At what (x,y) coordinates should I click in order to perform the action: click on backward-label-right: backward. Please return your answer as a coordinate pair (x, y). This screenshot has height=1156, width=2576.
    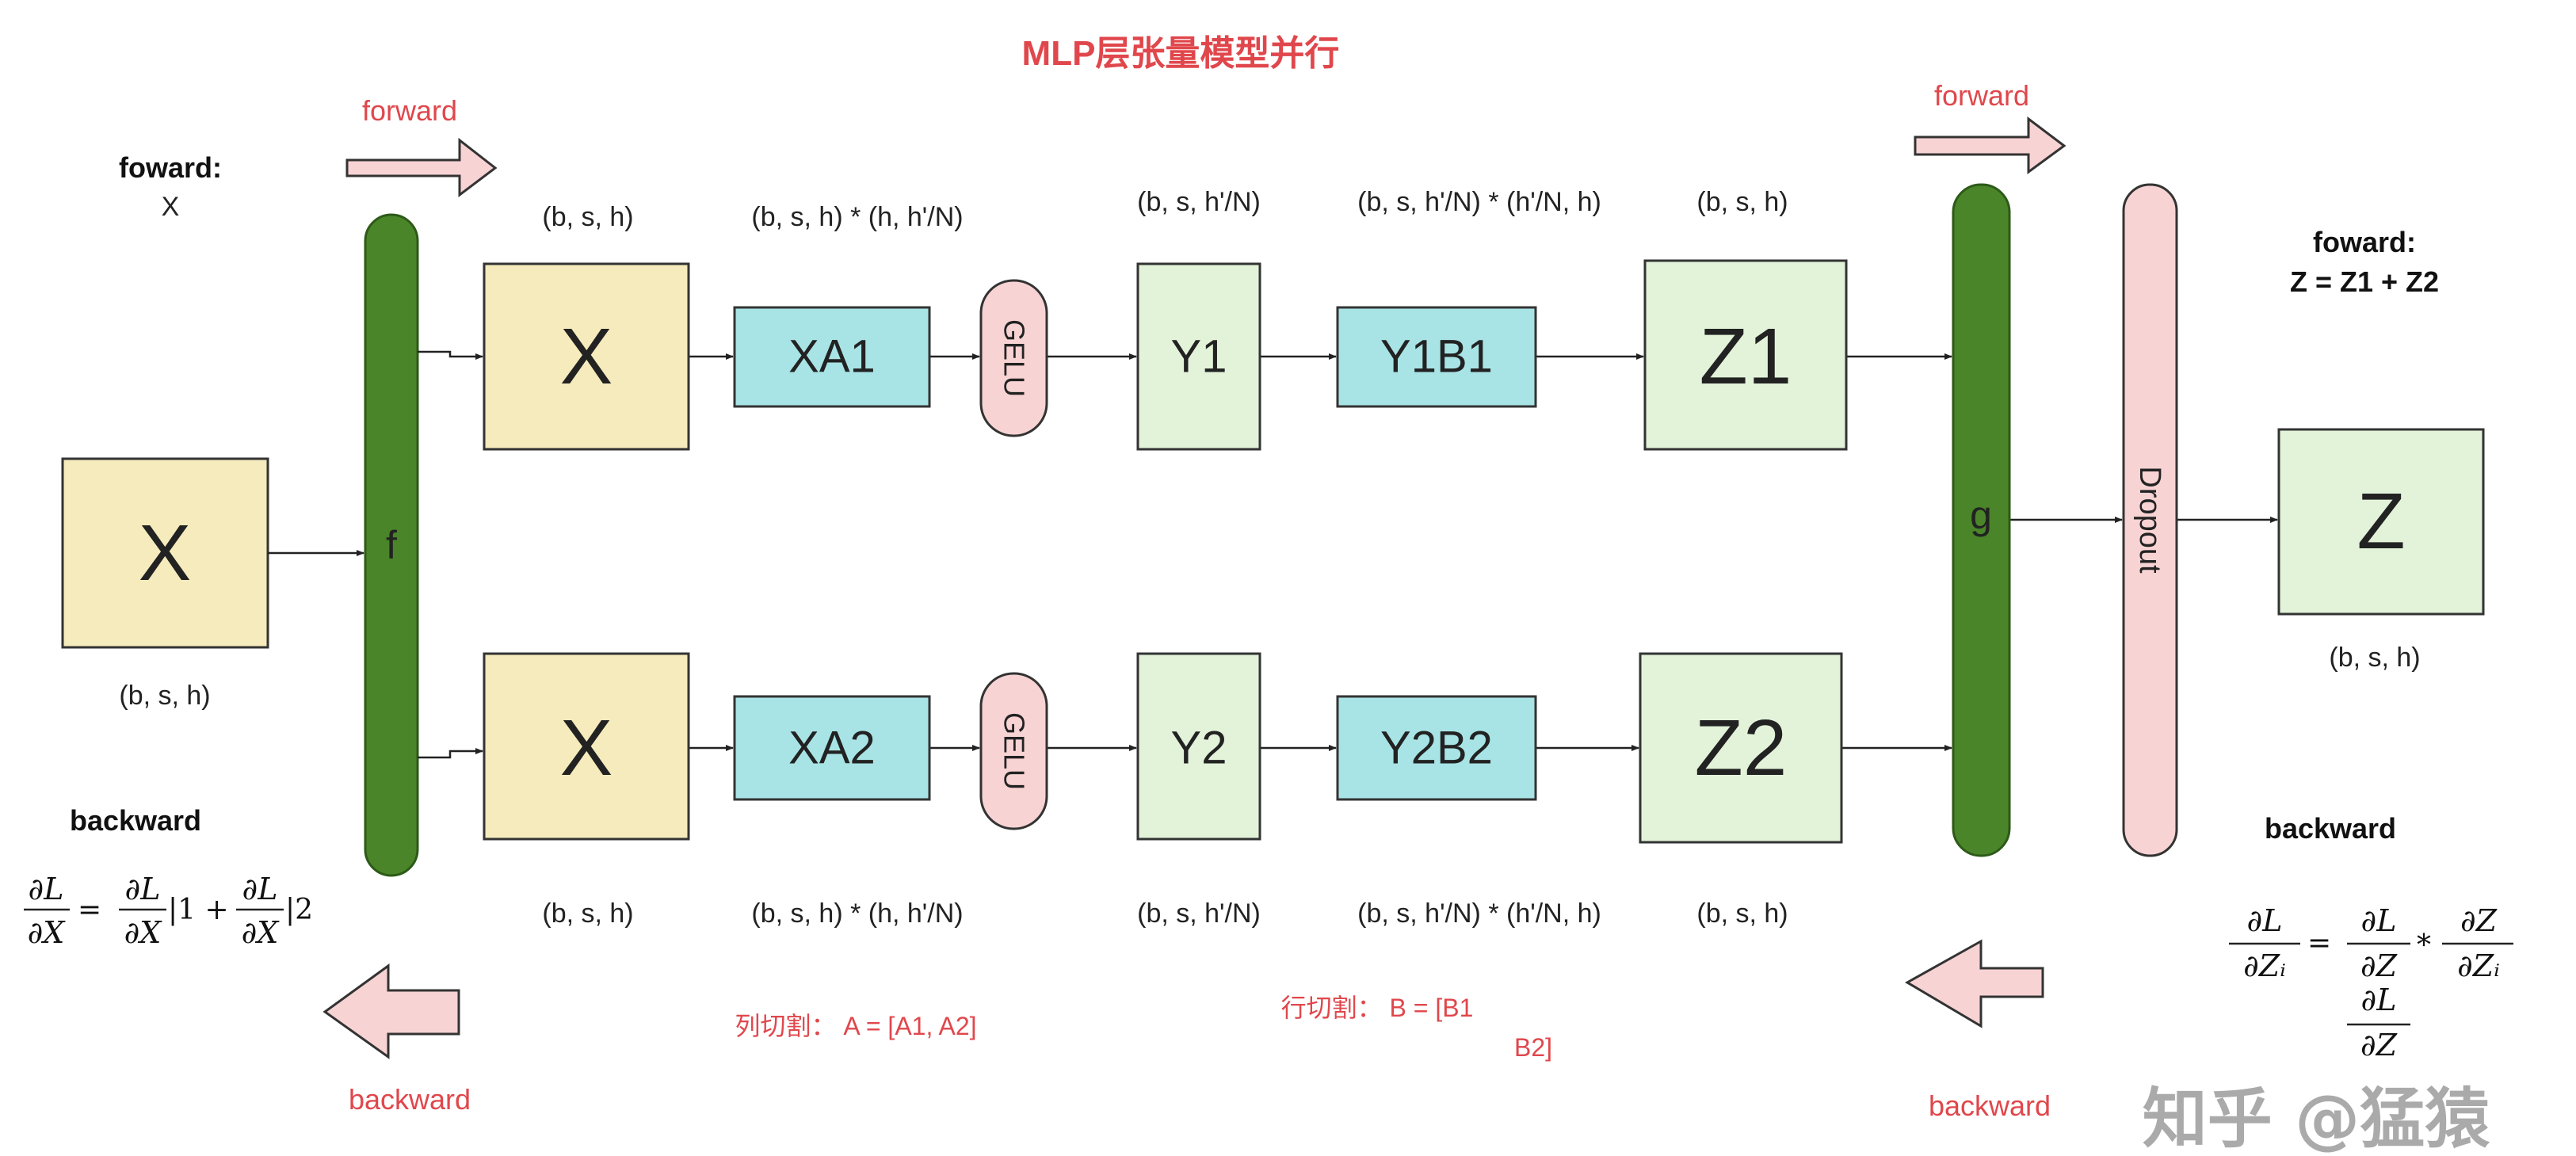
    Looking at the image, I should click on (1990, 1105).